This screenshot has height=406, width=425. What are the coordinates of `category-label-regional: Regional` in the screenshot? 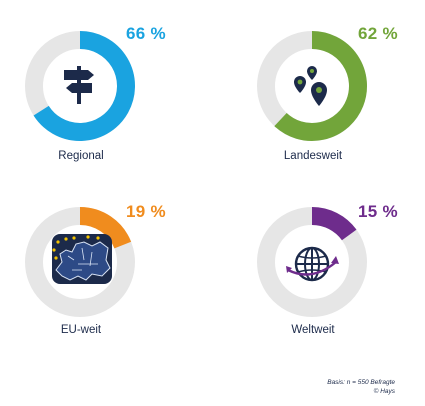 It's located at (81, 156).